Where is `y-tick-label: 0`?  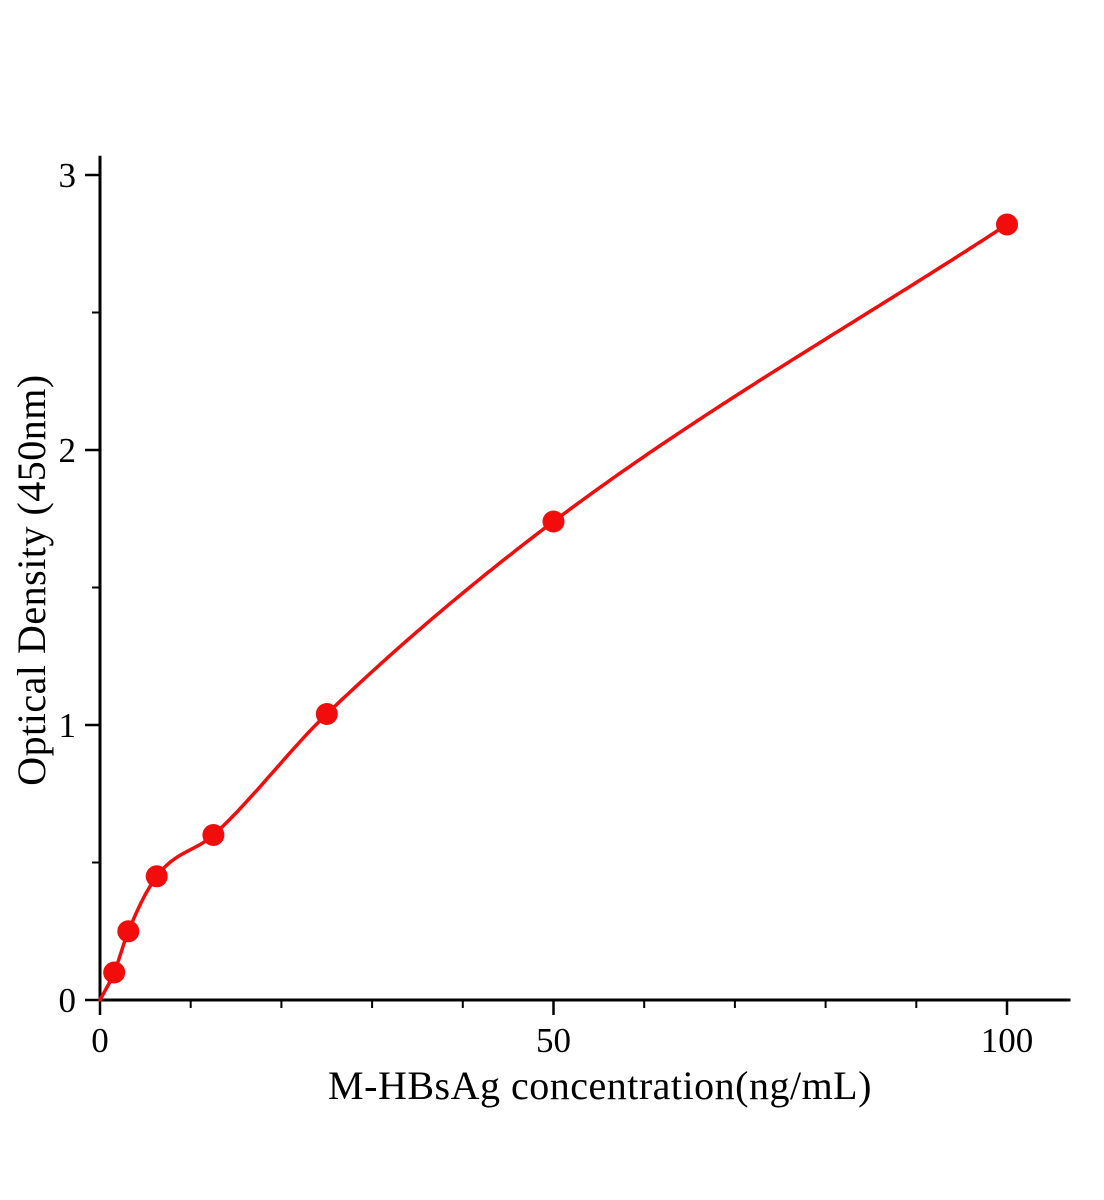 y-tick-label: 0 is located at coordinates (68, 1000).